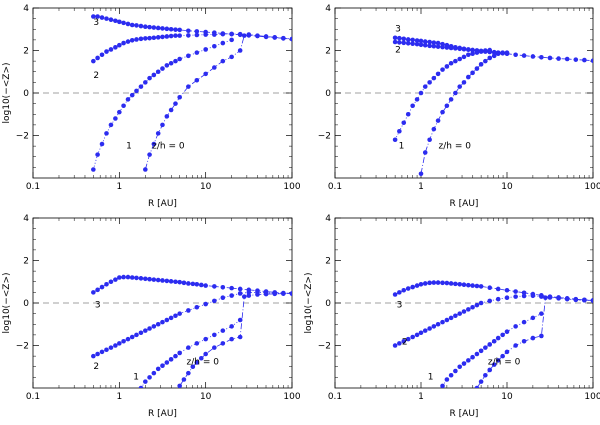  I want to click on x-axis-label: R [AU], so click(464, 414).